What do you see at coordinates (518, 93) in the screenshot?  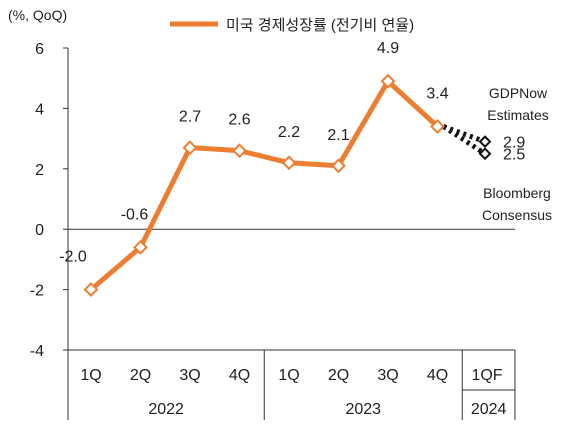 I see `forecast-source-note: GDPNow` at bounding box center [518, 93].